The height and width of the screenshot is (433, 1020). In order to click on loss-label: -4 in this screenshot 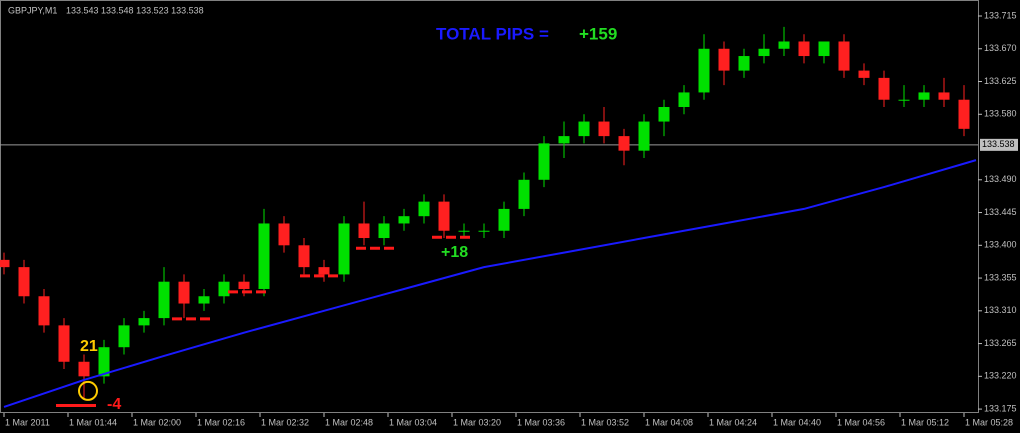, I will do `click(114, 404)`.